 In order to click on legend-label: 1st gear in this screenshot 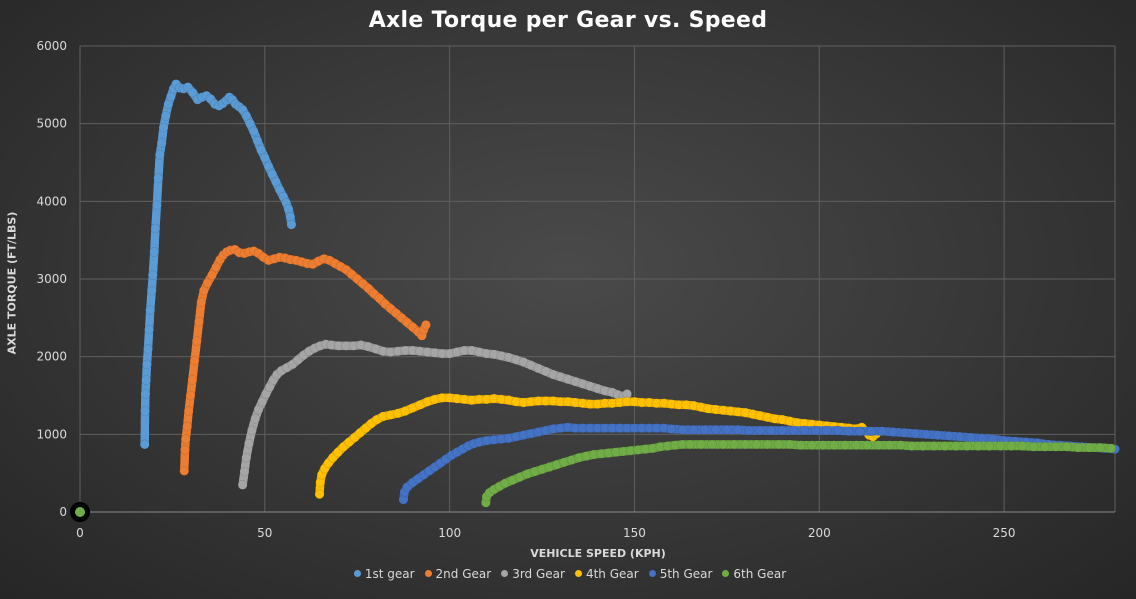, I will do `click(389, 574)`.